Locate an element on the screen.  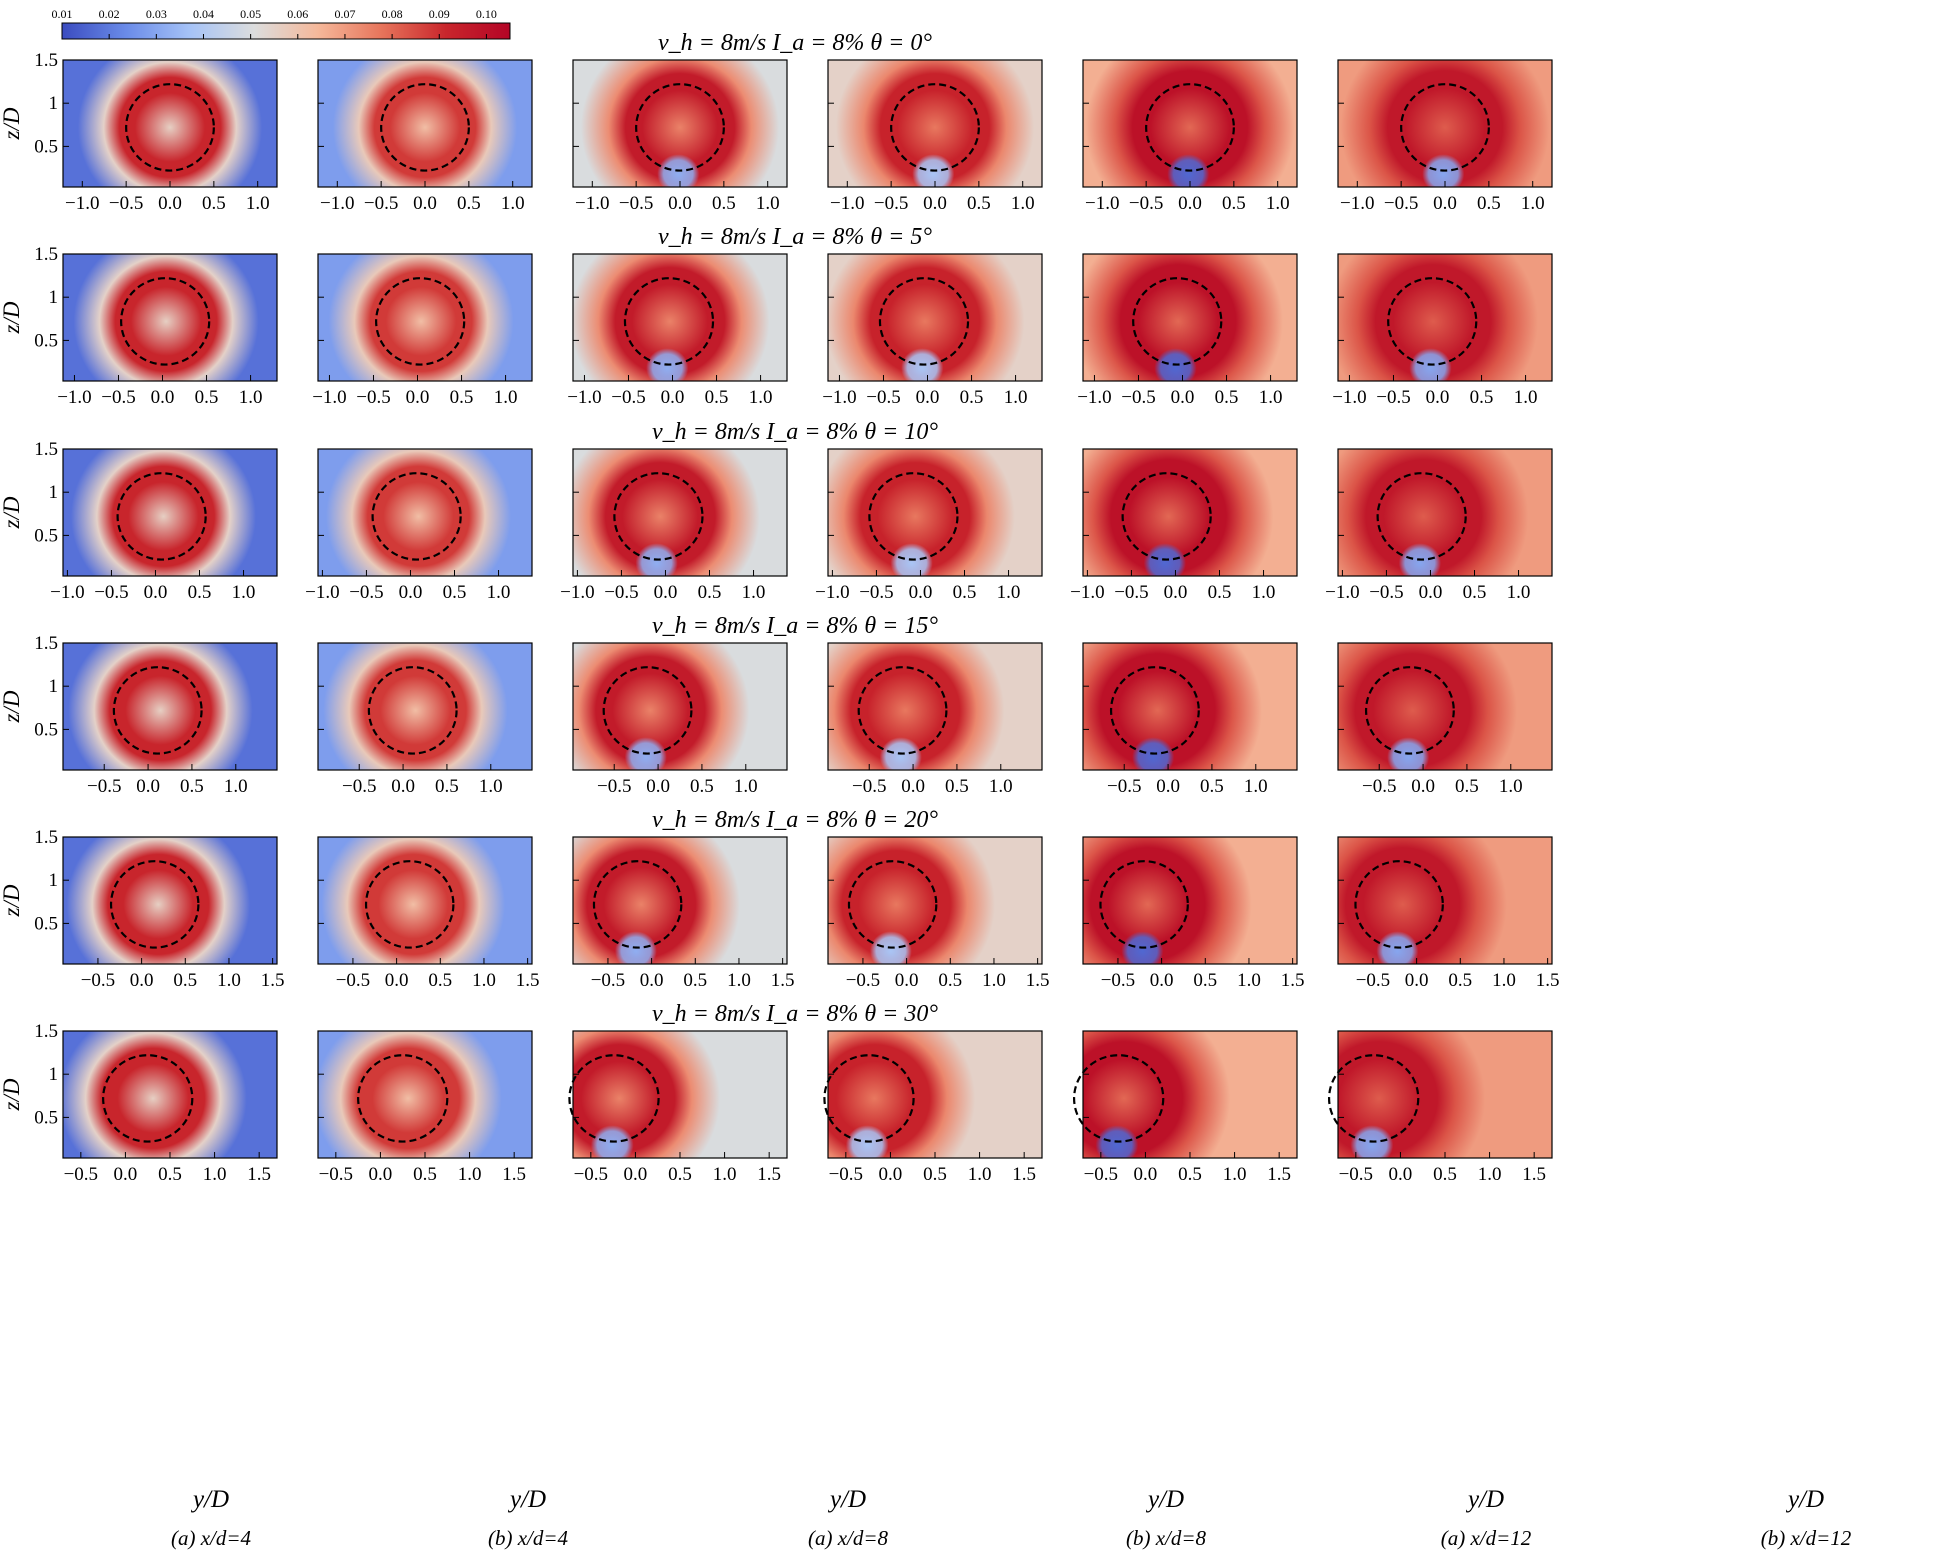
y-tick-label: 0.5 is located at coordinates (46, 729).